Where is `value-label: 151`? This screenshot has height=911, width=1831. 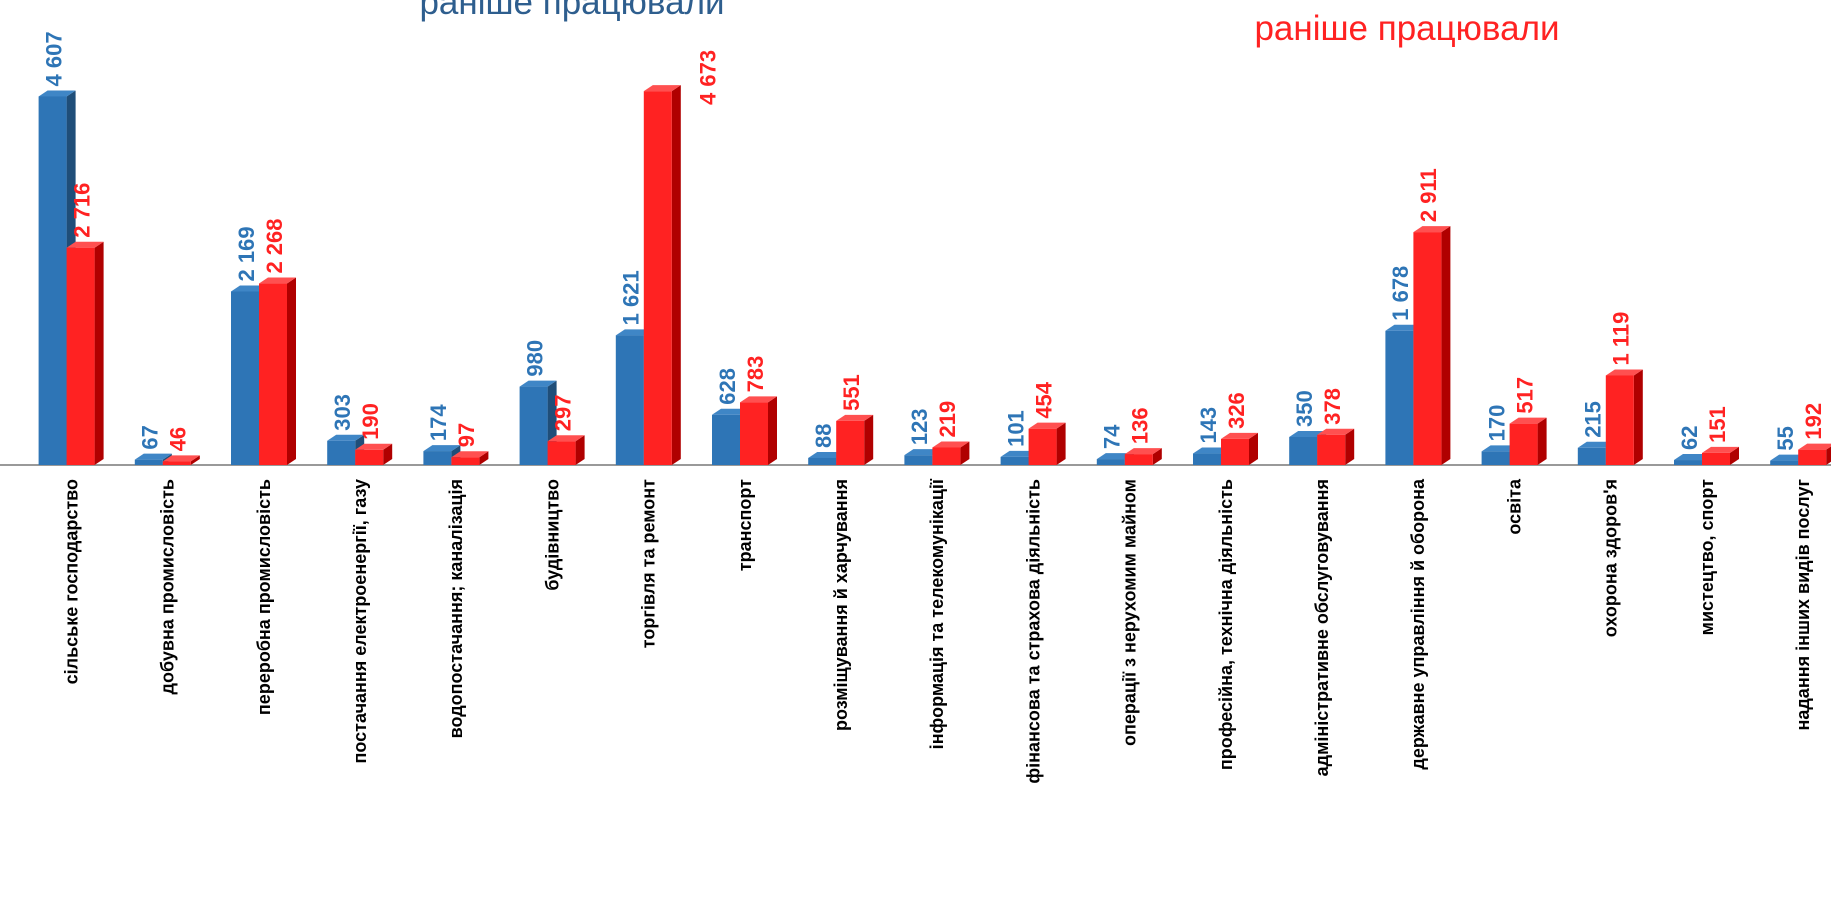
value-label: 151 is located at coordinates (1717, 424).